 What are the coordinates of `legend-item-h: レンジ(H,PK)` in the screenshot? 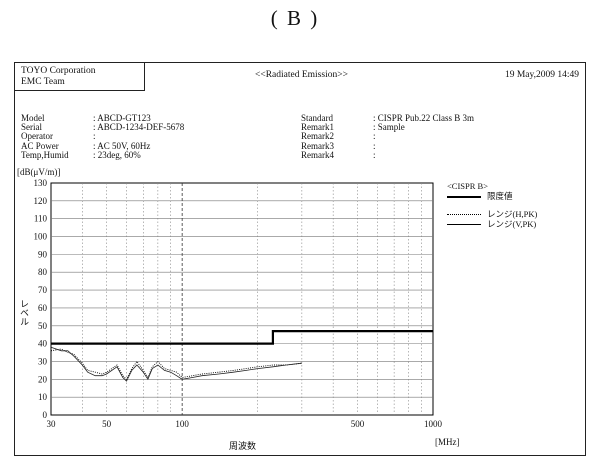 It's located at (492, 214).